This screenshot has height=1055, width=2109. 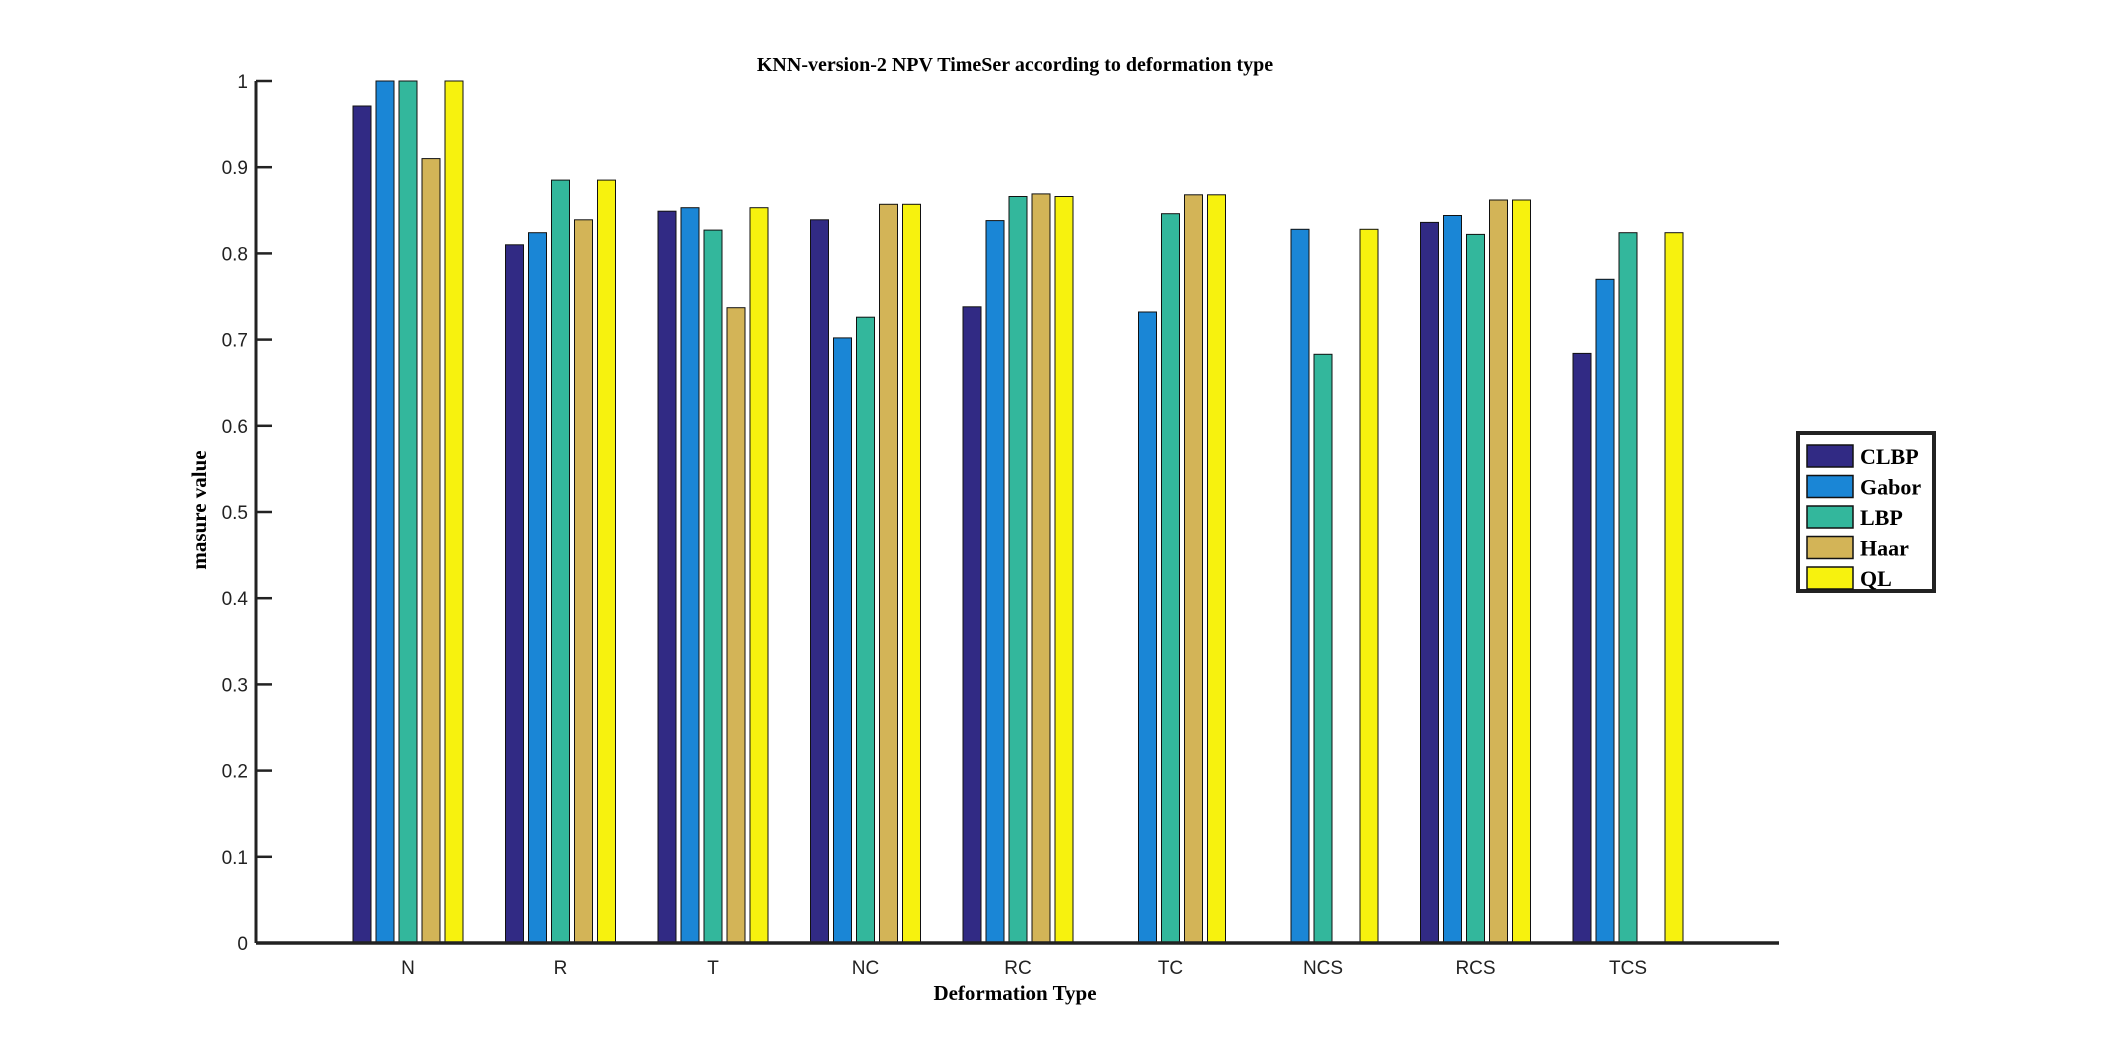 I want to click on bar-haar-nc, so click(x=888, y=573).